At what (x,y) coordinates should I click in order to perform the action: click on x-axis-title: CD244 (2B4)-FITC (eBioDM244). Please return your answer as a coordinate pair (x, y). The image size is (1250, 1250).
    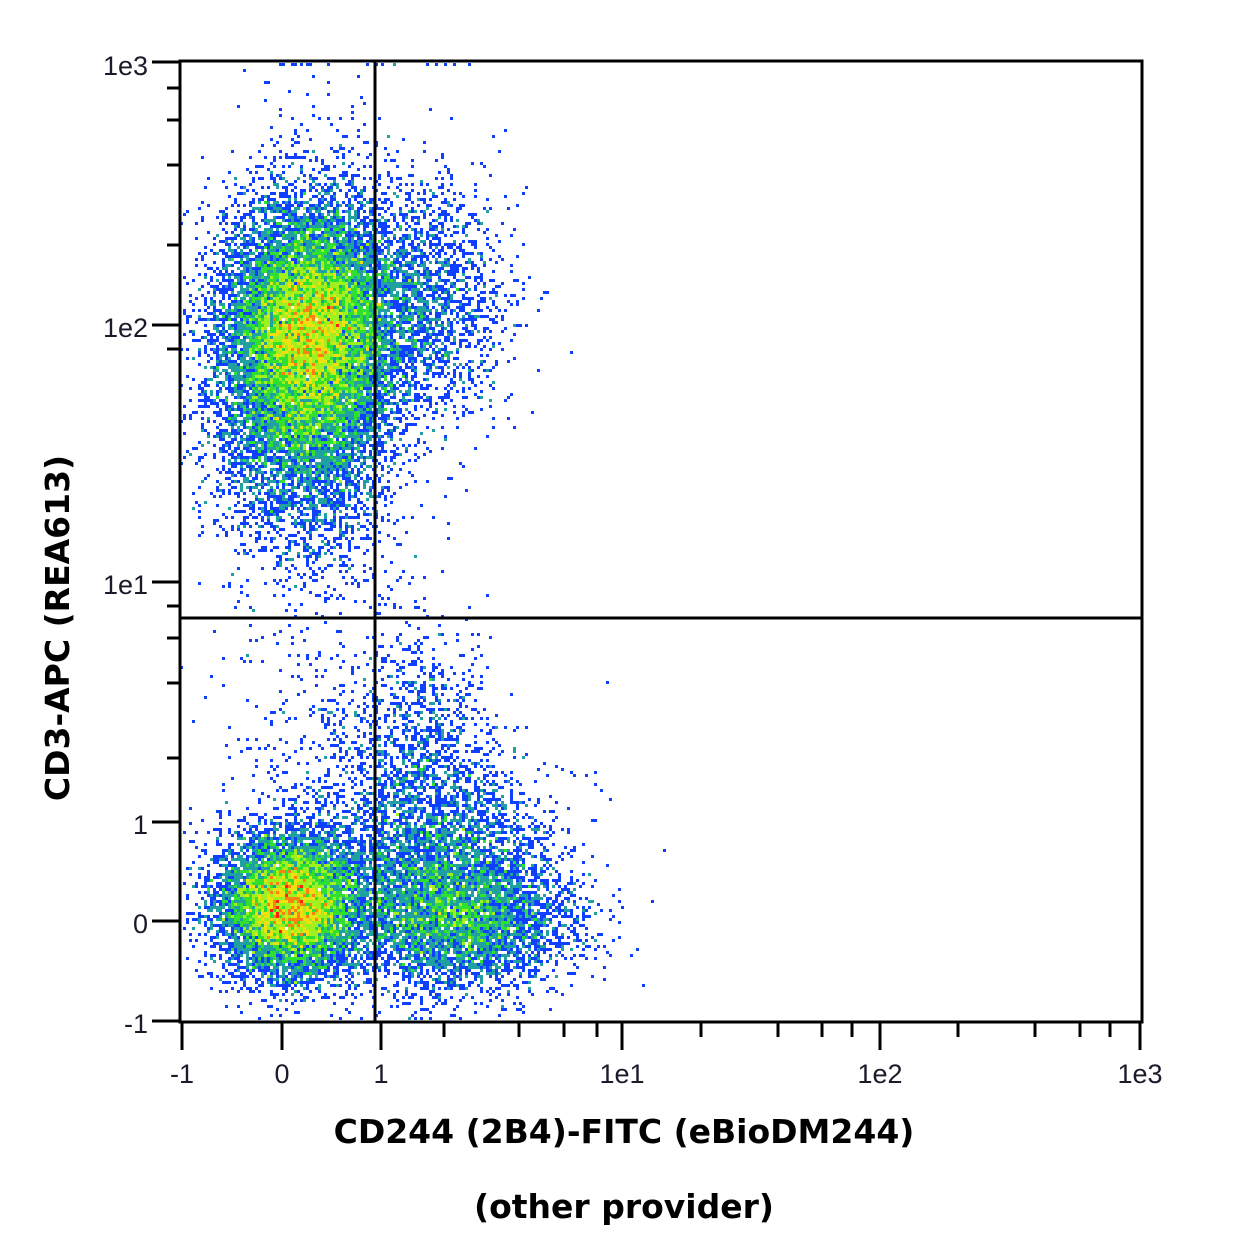
    Looking at the image, I should click on (624, 1131).